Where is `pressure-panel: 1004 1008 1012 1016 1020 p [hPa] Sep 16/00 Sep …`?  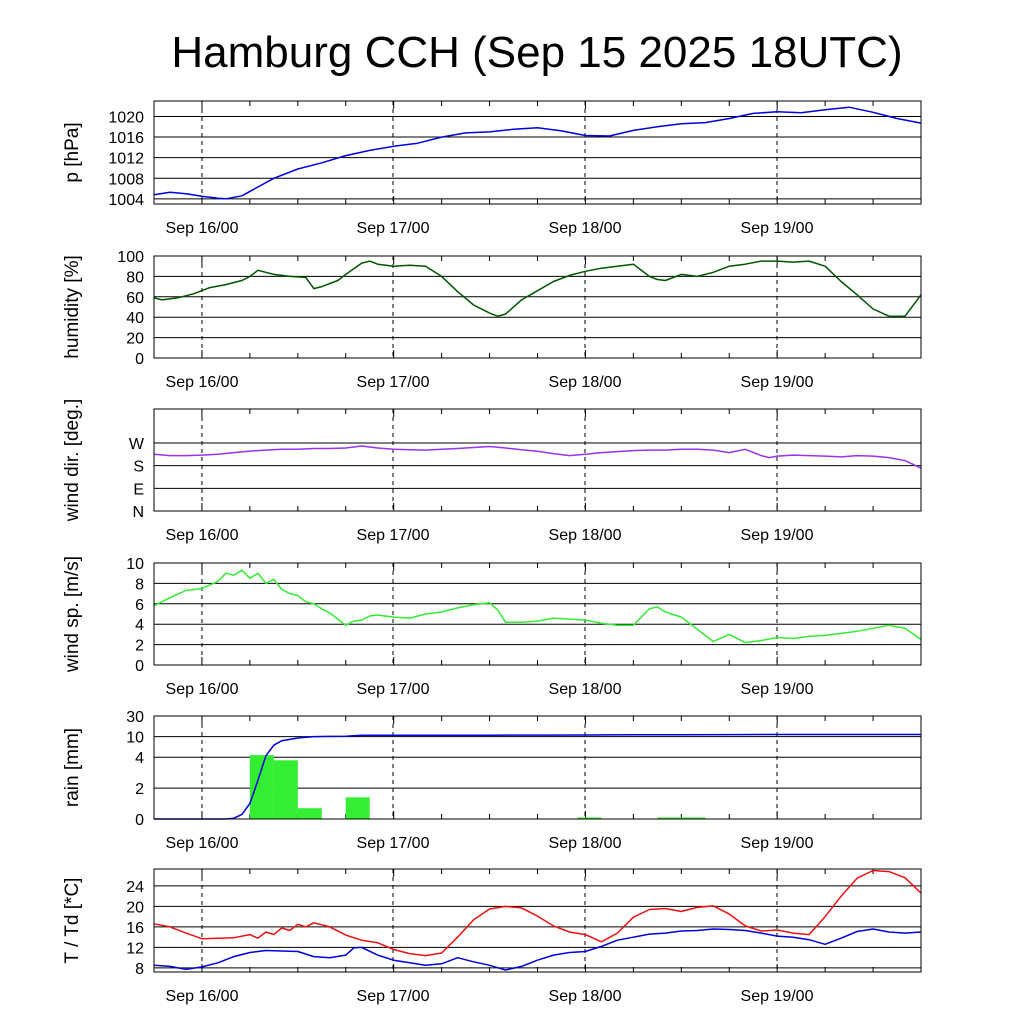
pressure-panel: 1004 1008 1012 1016 1020 p [hPa] Sep 16/00 Sep … is located at coordinates (492, 168).